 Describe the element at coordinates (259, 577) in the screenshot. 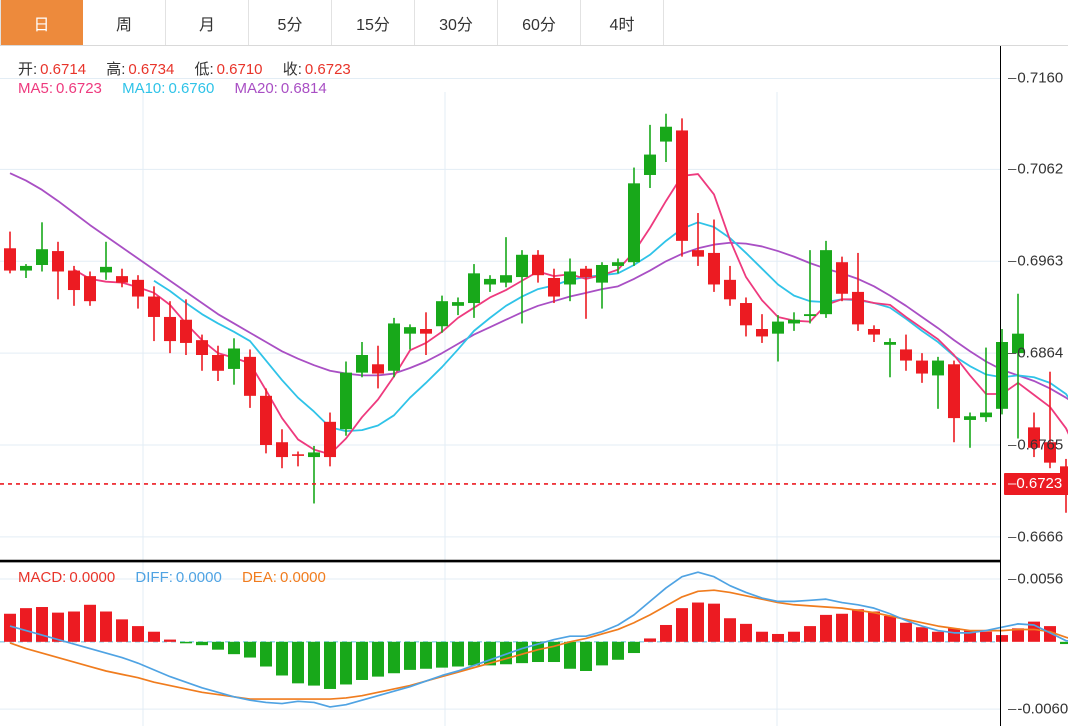

I see `dea-label: DEA:` at that location.